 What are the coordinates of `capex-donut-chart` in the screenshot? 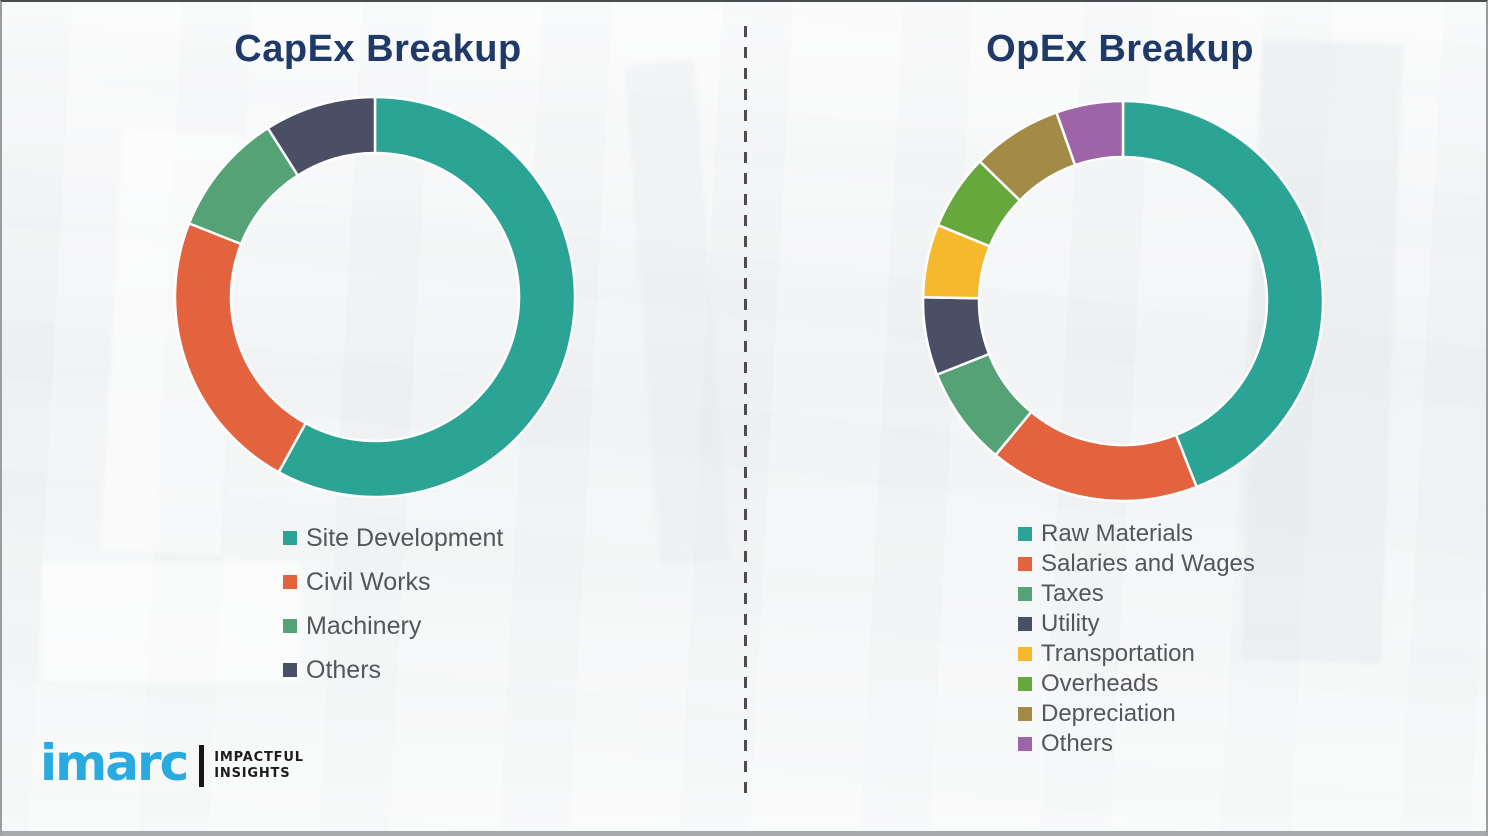 It's located at (375, 297).